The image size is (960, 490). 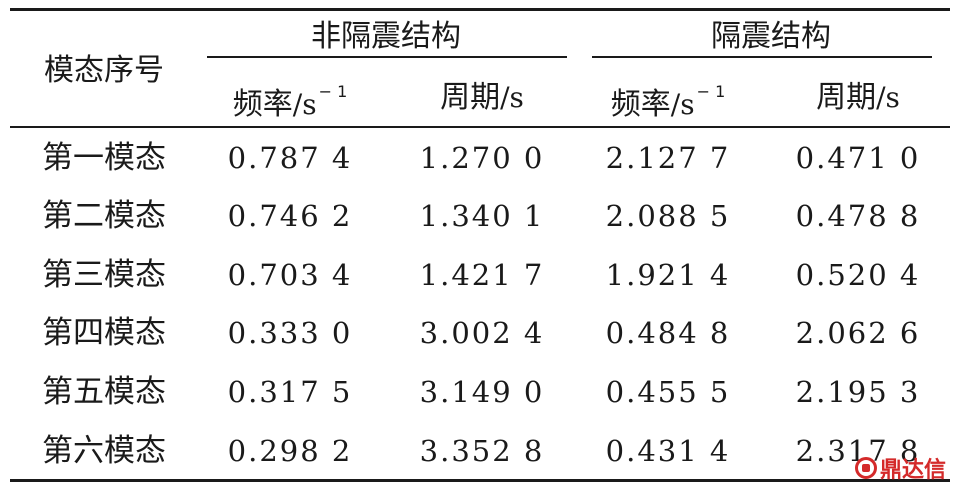 I want to click on non-isolated-frequency: 0.703 4, so click(x=290, y=275).